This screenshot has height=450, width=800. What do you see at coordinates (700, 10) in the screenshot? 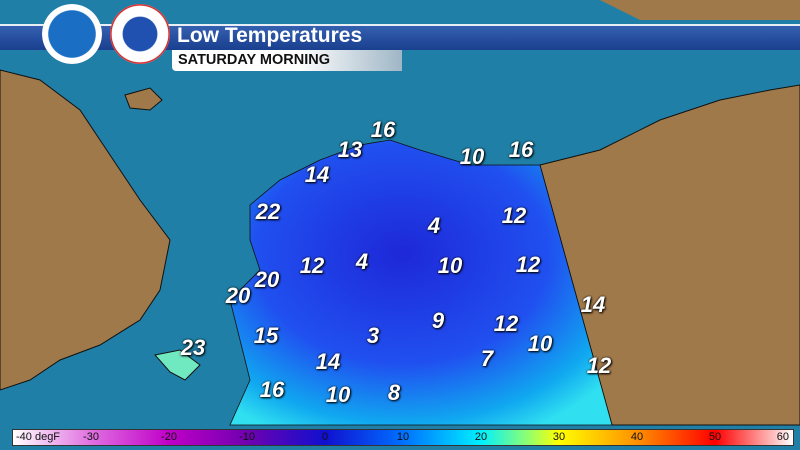
I see `land-north` at bounding box center [700, 10].